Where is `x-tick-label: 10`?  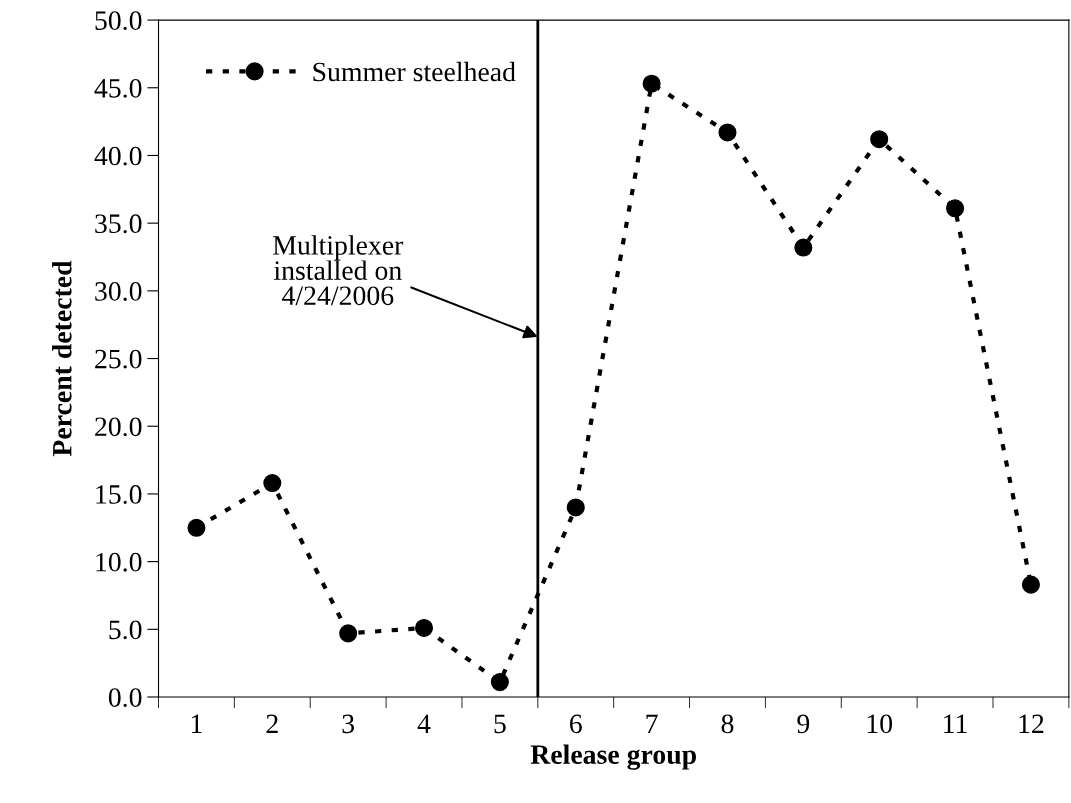 x-tick-label: 10 is located at coordinates (880, 724).